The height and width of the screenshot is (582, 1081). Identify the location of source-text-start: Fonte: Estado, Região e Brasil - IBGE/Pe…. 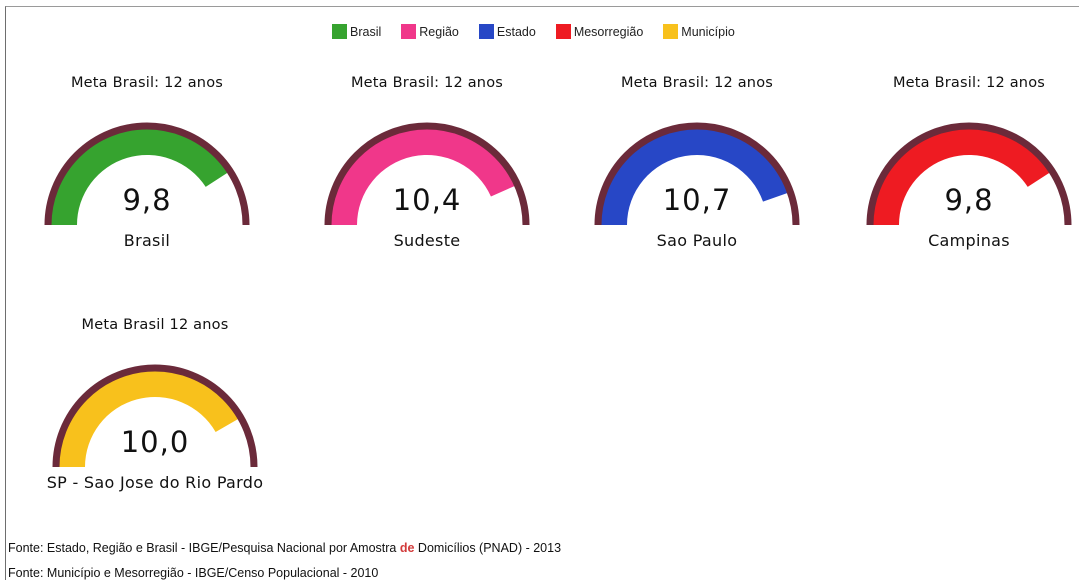
(204, 548).